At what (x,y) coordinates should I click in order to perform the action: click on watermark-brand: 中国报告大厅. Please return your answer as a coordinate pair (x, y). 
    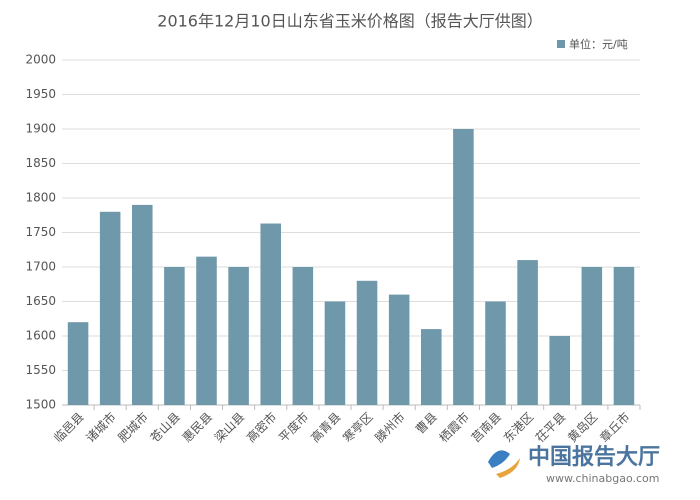
    Looking at the image, I should click on (594, 457).